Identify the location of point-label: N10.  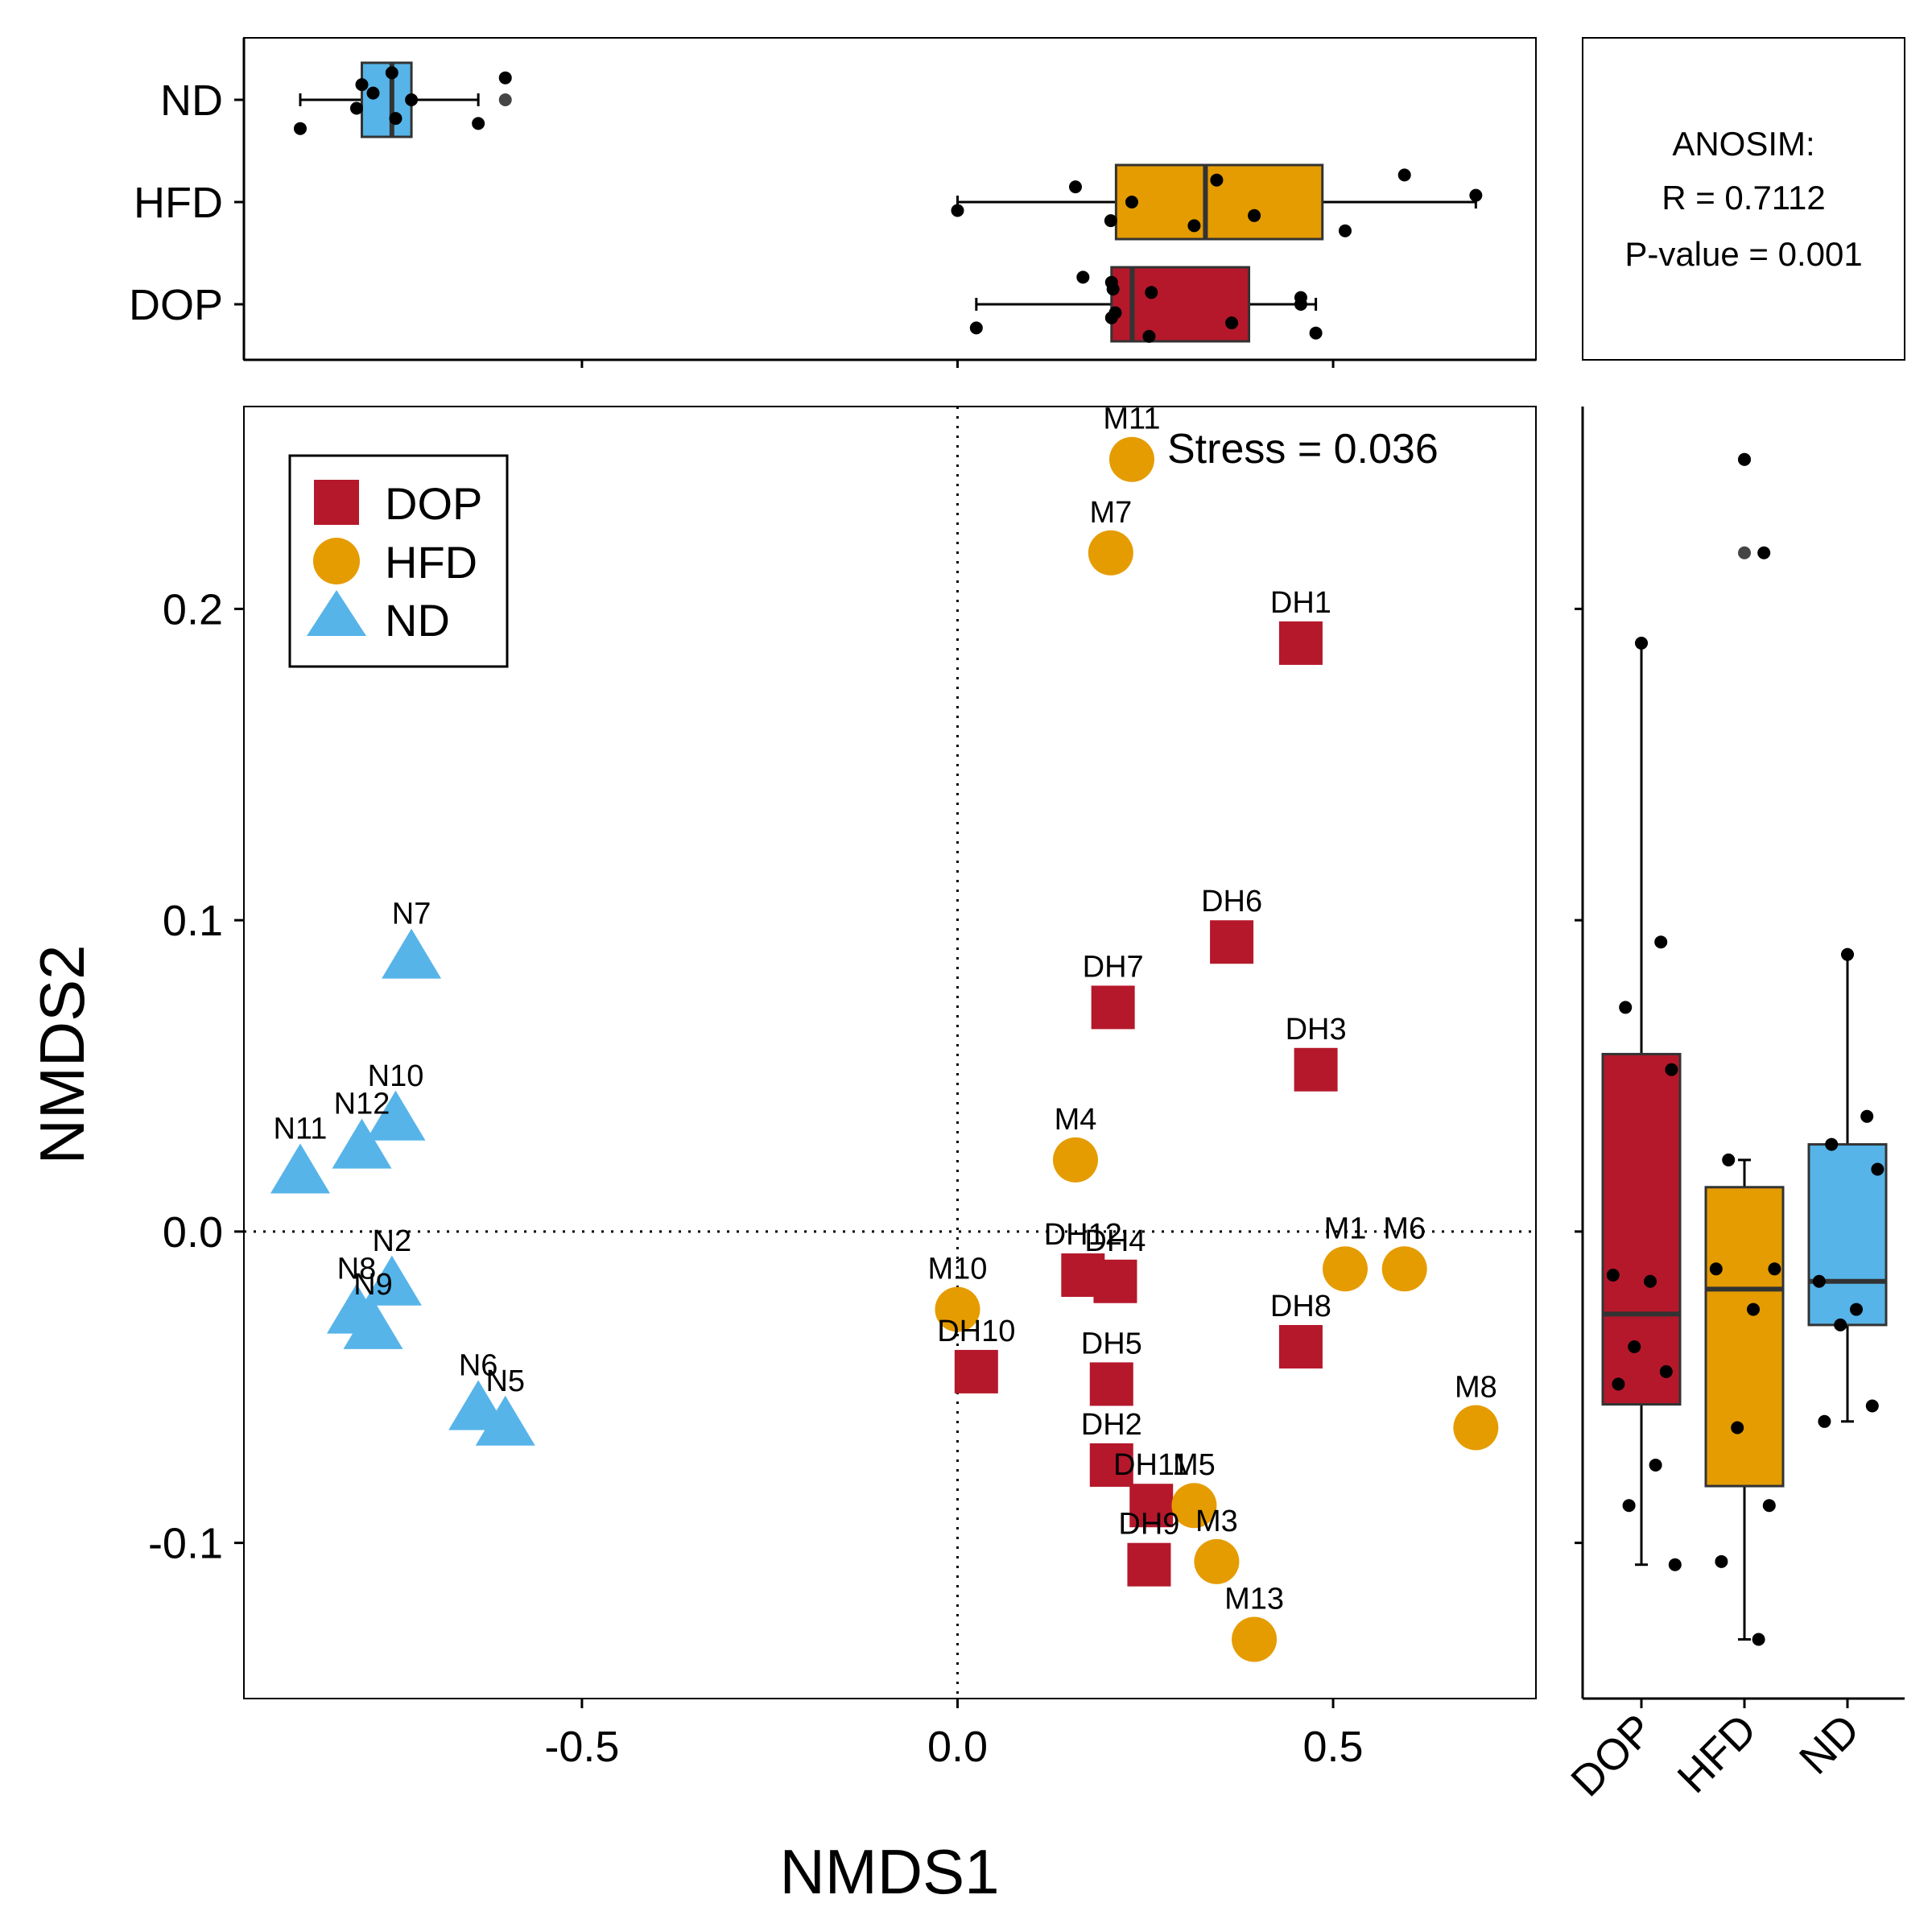
(396, 1076).